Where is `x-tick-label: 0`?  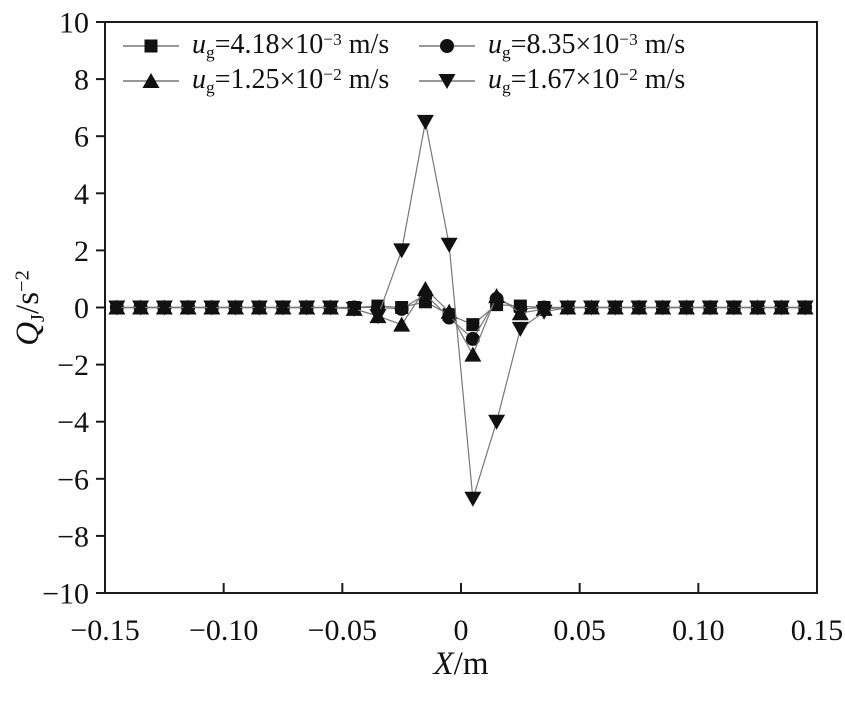 x-tick-label: 0 is located at coordinates (461, 630).